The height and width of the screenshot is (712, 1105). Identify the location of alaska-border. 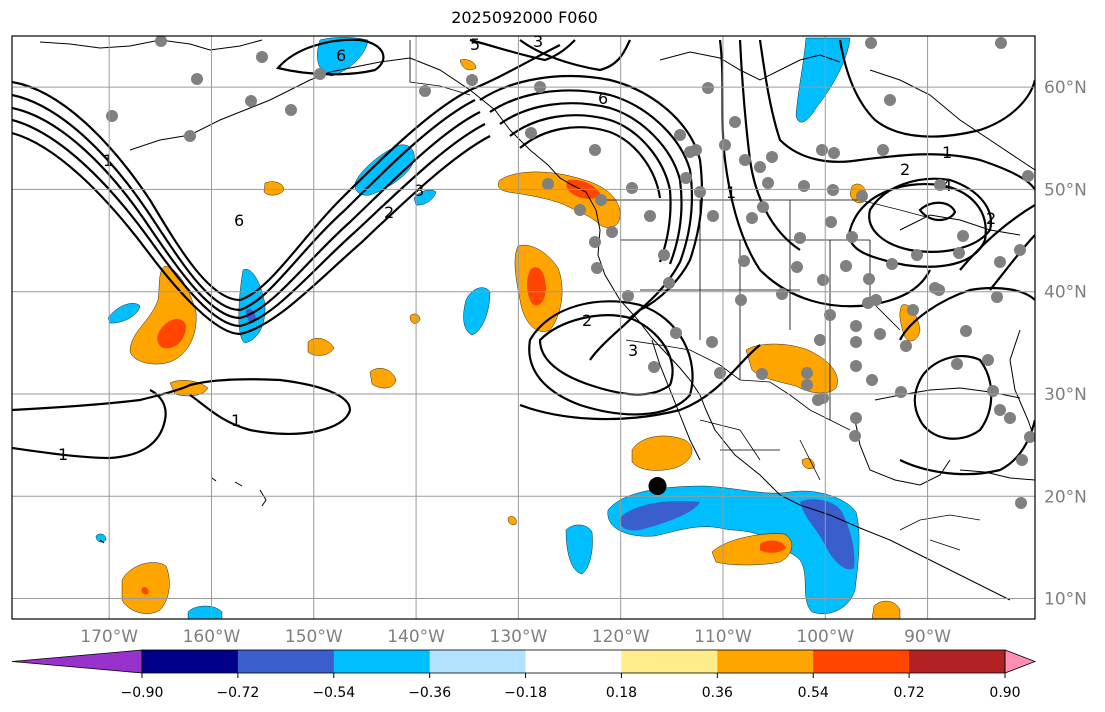
(440, 68).